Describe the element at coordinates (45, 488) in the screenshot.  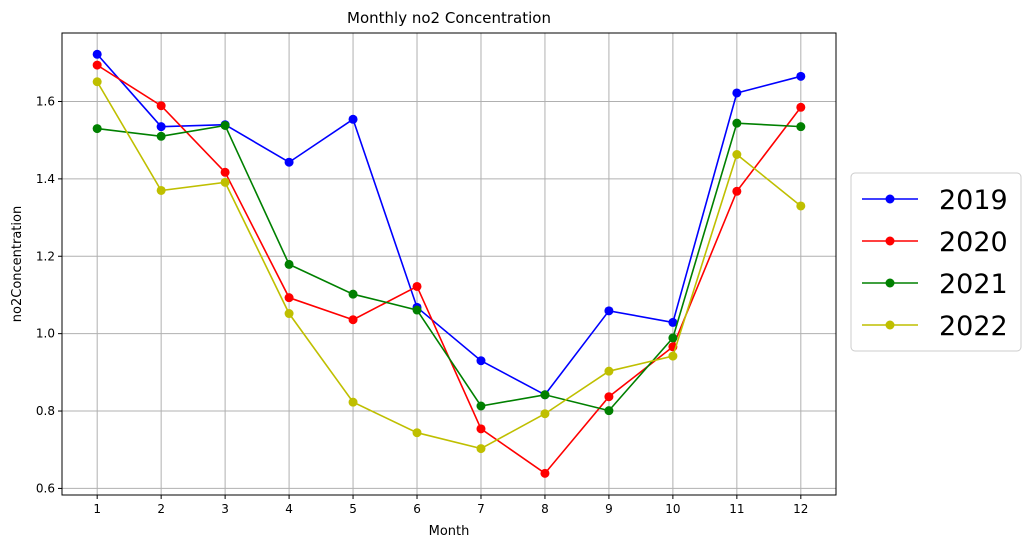
I see `y-tick-label: 0.6` at that location.